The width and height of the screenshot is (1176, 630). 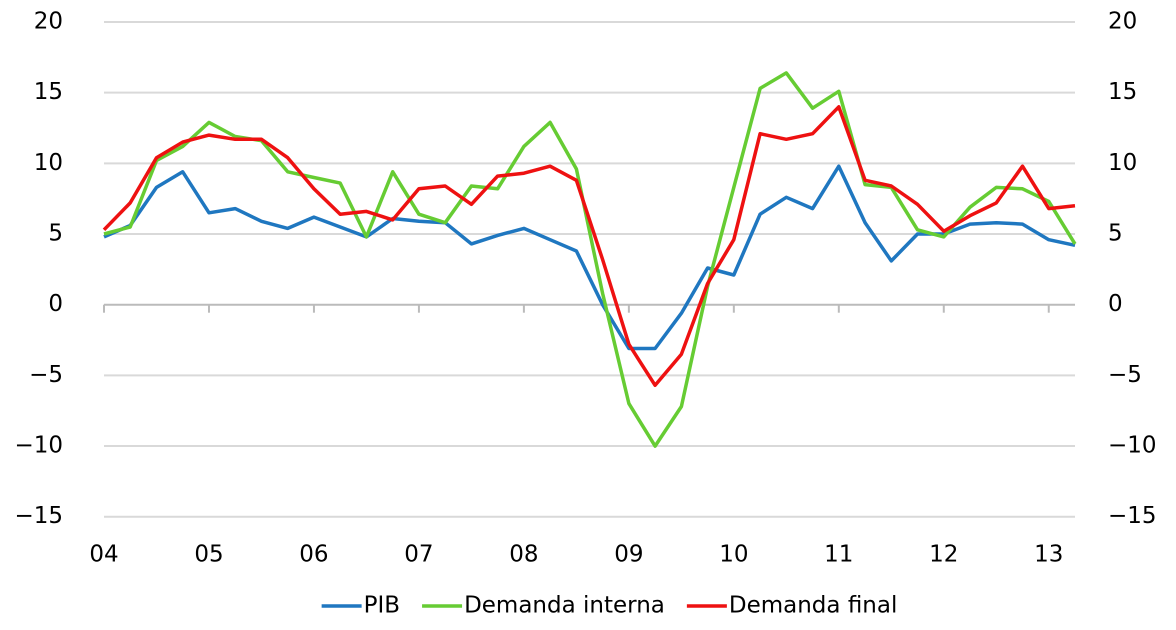 What do you see at coordinates (208, 555) in the screenshot?
I see `x-tick-label: 05` at bounding box center [208, 555].